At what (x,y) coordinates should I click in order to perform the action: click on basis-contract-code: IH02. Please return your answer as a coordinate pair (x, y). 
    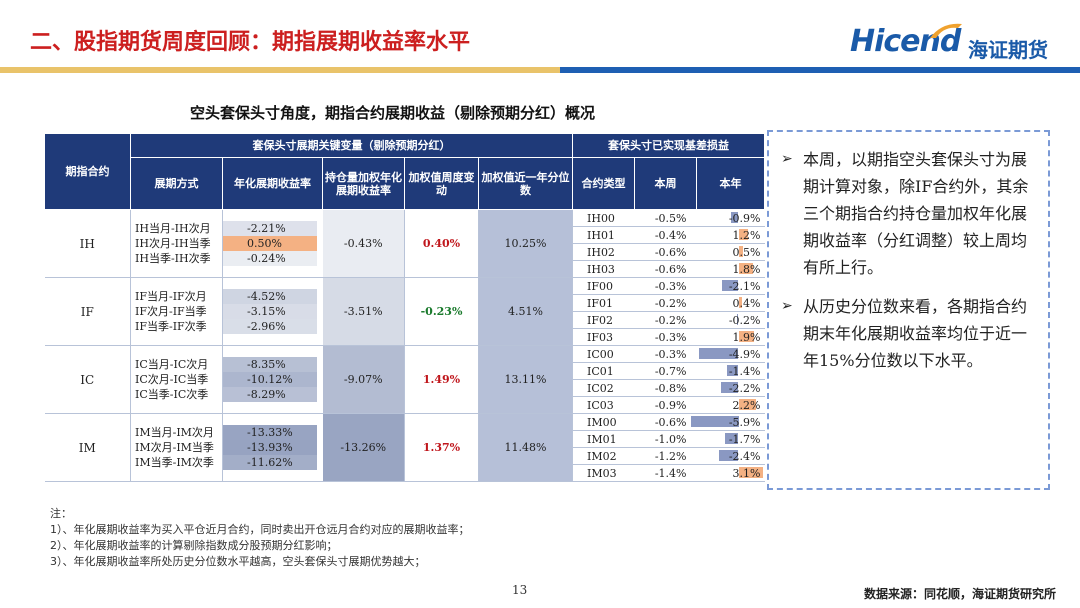
    Looking at the image, I should click on (603, 252).